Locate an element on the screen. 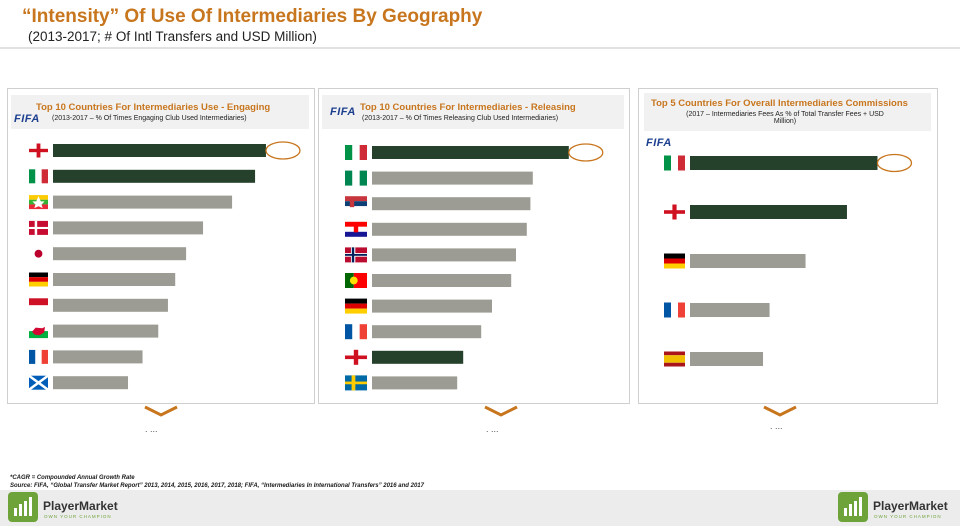  panel-commissions-header is located at coordinates (787, 112).